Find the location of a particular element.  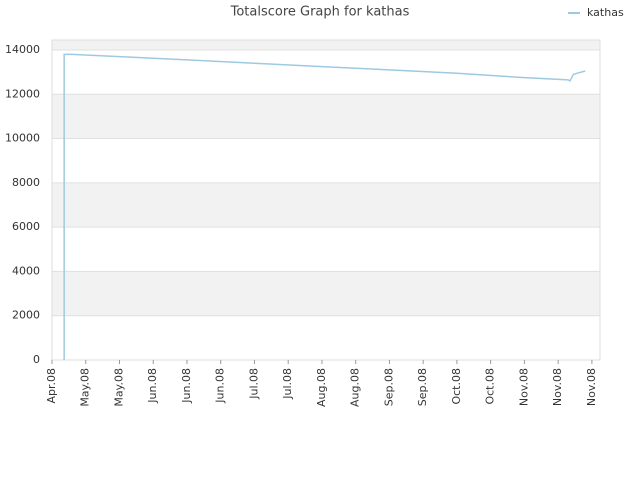

y-tick-label: 2000 is located at coordinates (26, 315).